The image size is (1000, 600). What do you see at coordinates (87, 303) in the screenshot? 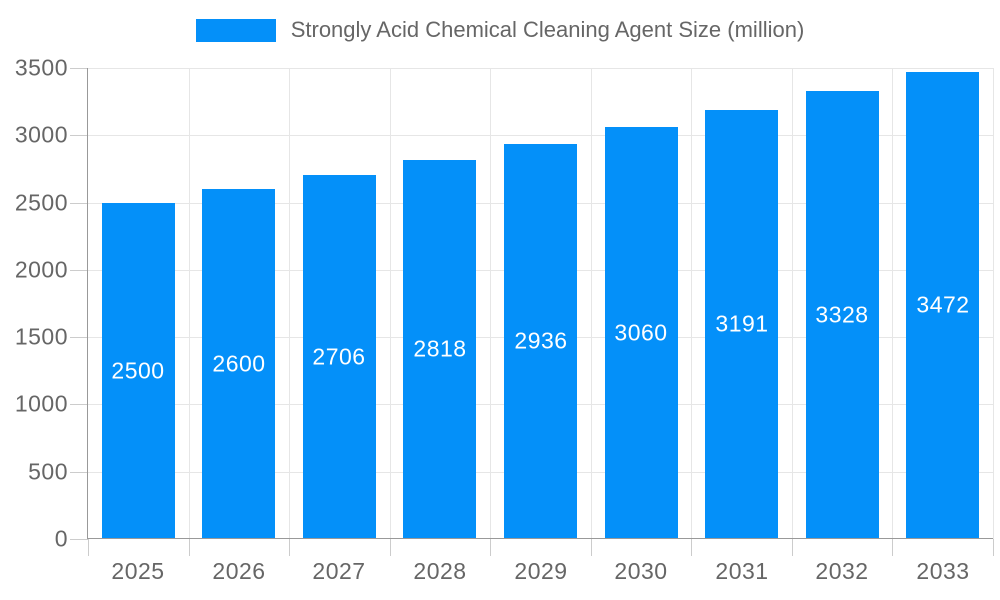
I see `y-axis-line` at bounding box center [87, 303].